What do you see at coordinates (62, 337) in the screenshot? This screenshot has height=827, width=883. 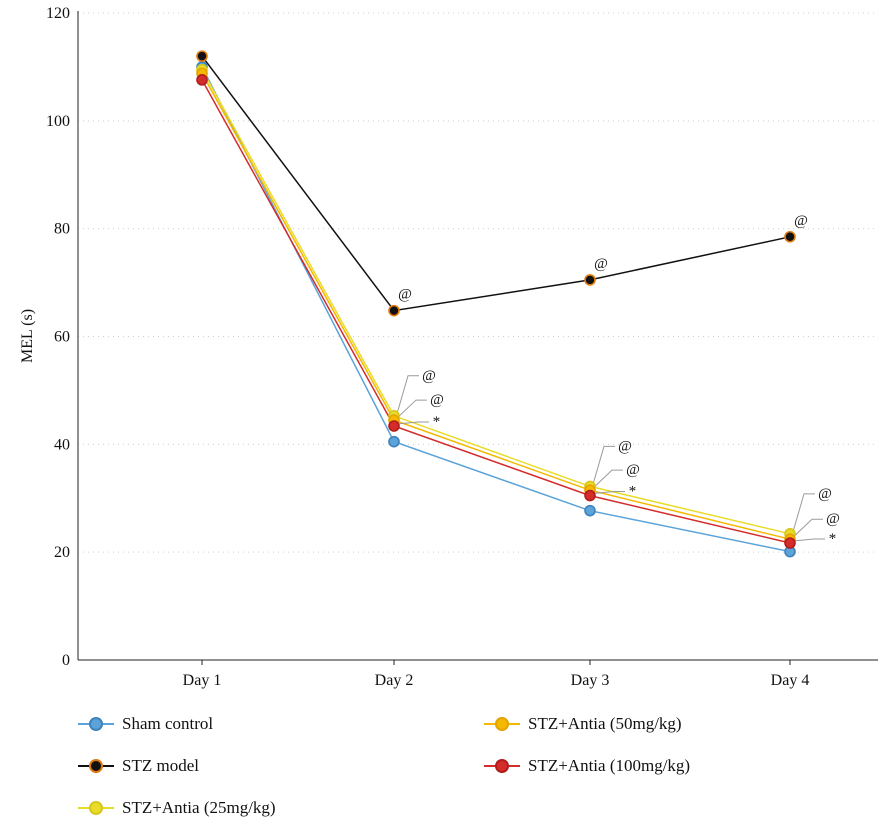 I see `y-tick-label: 60` at bounding box center [62, 337].